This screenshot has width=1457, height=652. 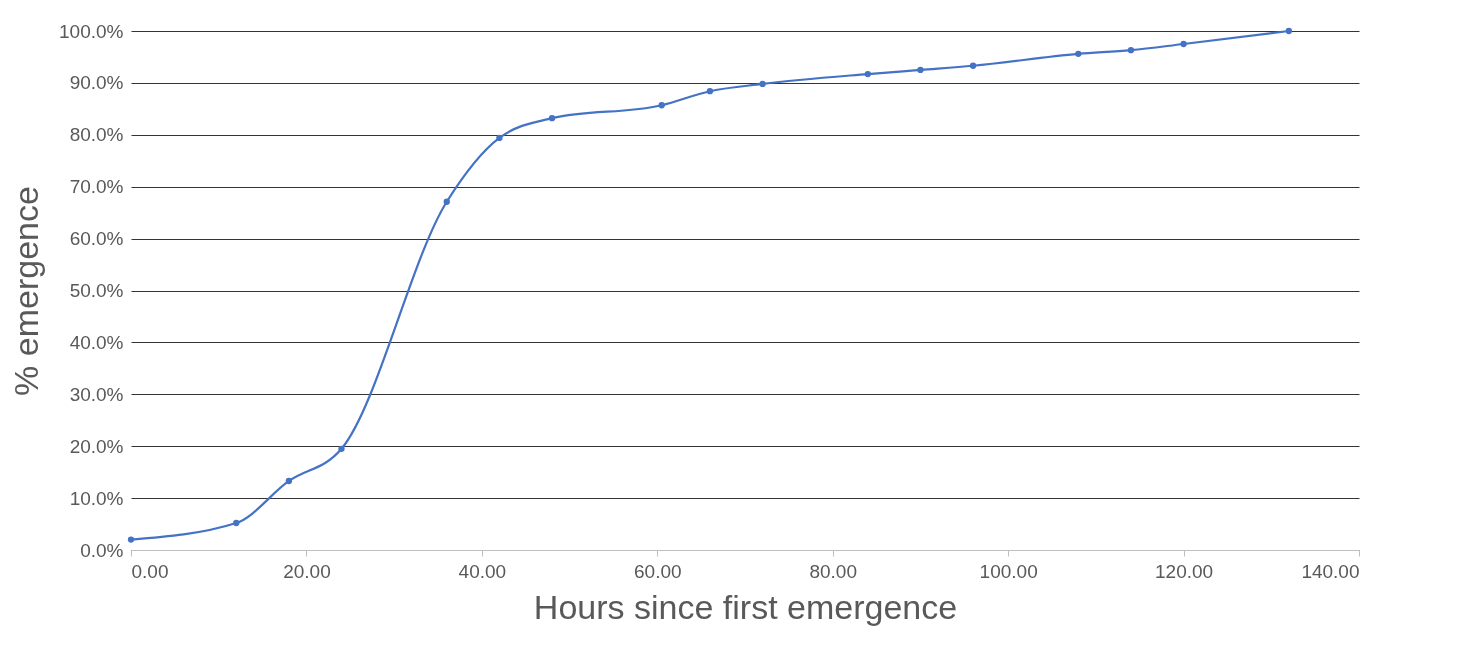 What do you see at coordinates (96, 446) in the screenshot?
I see `y-tick-label: 20.0%` at bounding box center [96, 446].